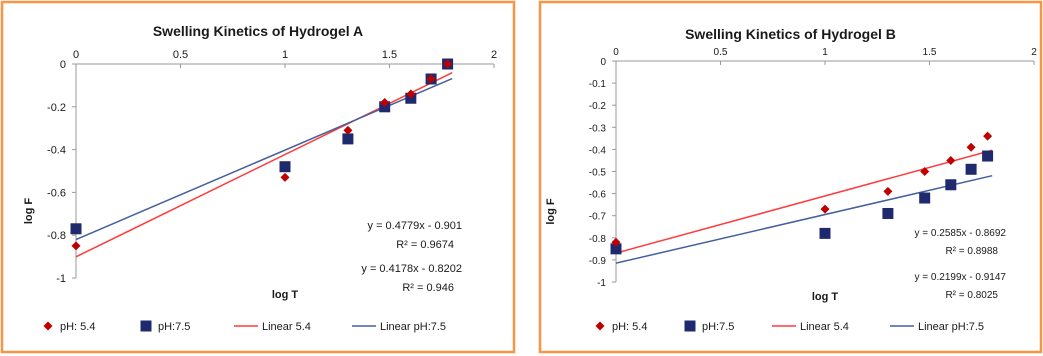 This screenshot has width=1043, height=356. What do you see at coordinates (598, 84) in the screenshot?
I see `y-tick-label: -0.1` at bounding box center [598, 84].